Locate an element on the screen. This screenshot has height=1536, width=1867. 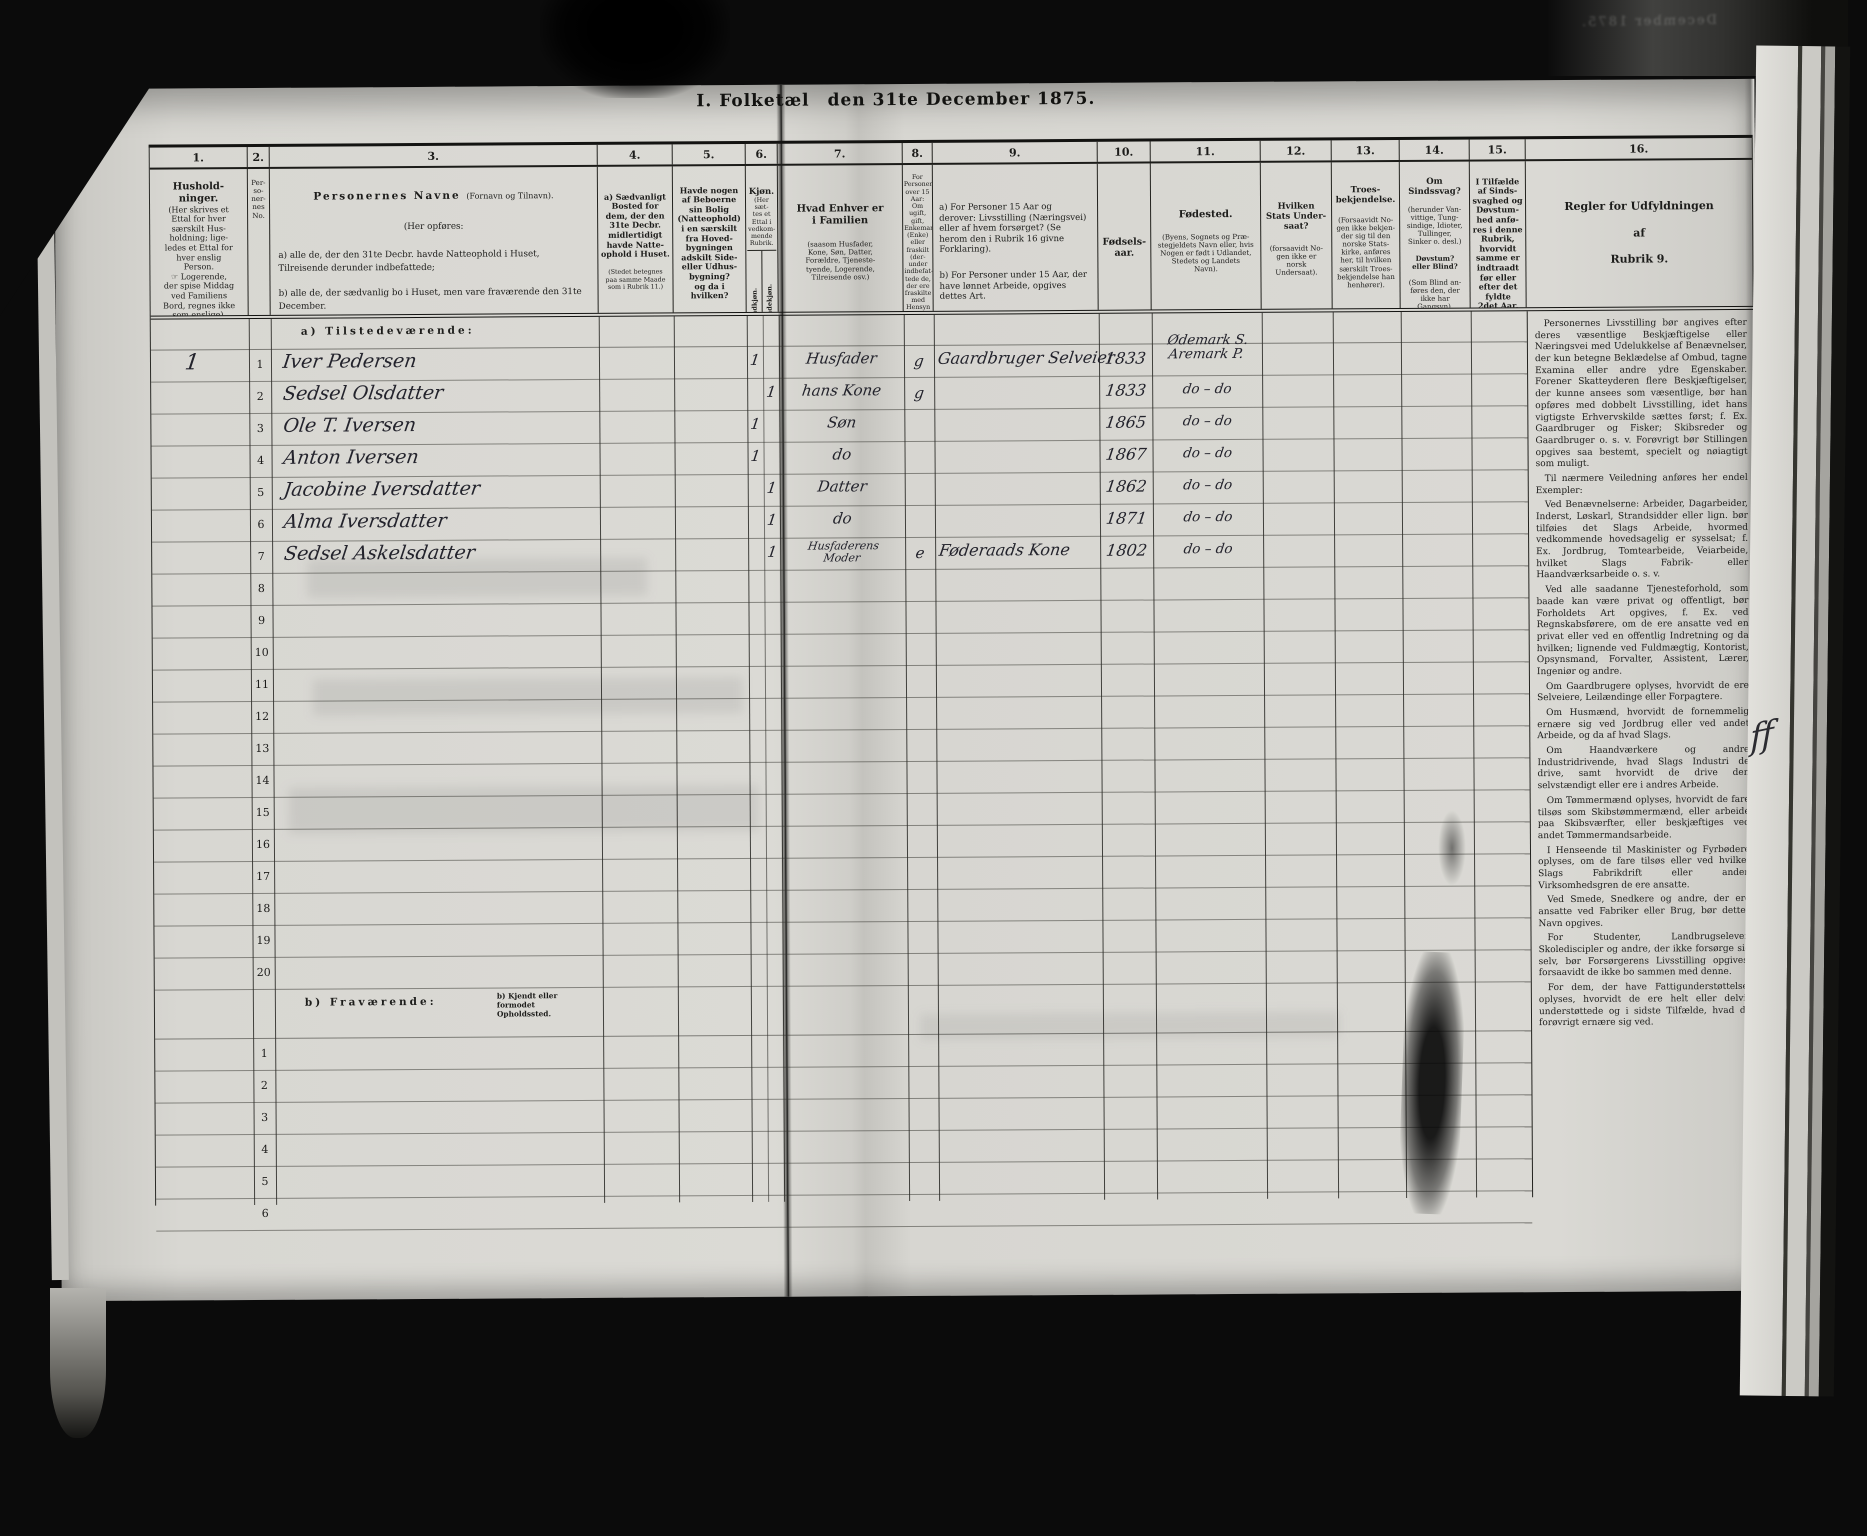
col-num-9: 9. is located at coordinates (1015, 152).